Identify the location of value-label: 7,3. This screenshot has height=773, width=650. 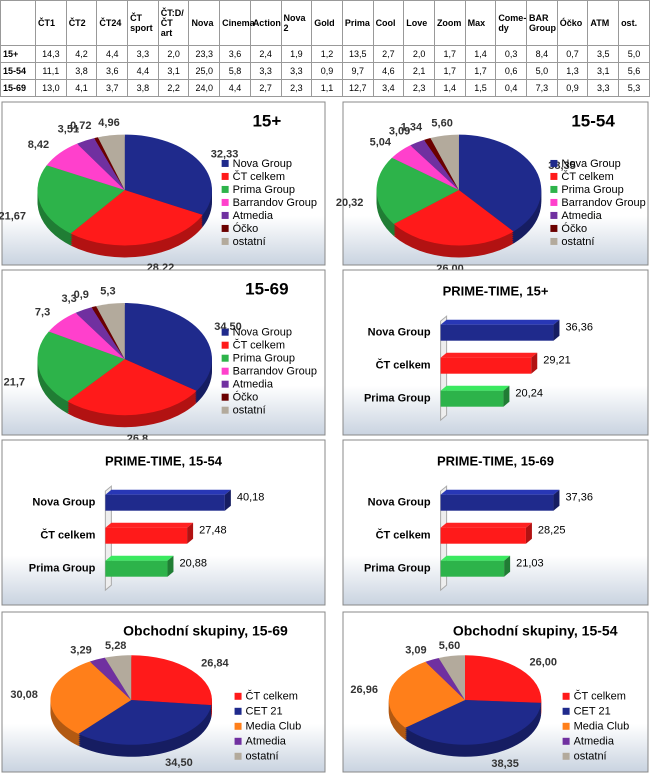
(42, 313).